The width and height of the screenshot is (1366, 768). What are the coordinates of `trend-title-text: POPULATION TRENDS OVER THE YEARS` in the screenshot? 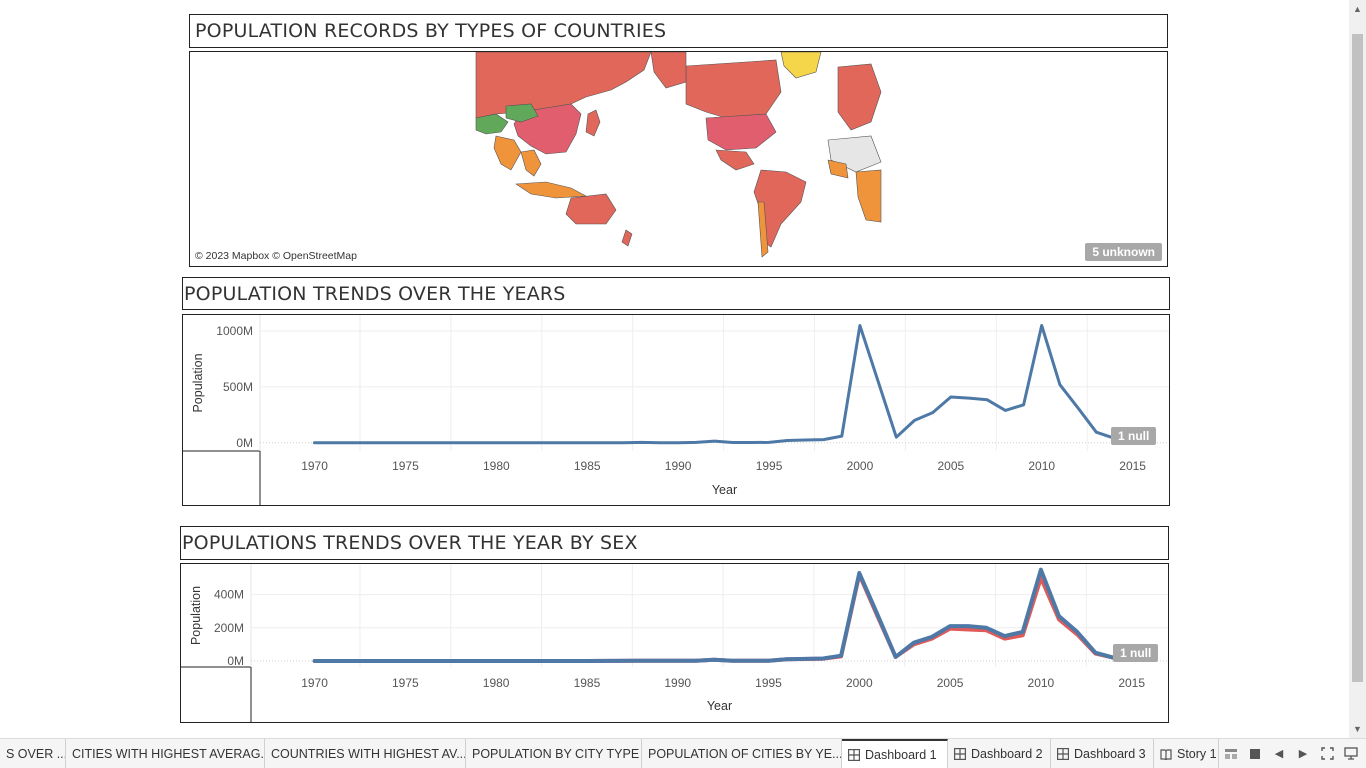 It's located at (375, 293).